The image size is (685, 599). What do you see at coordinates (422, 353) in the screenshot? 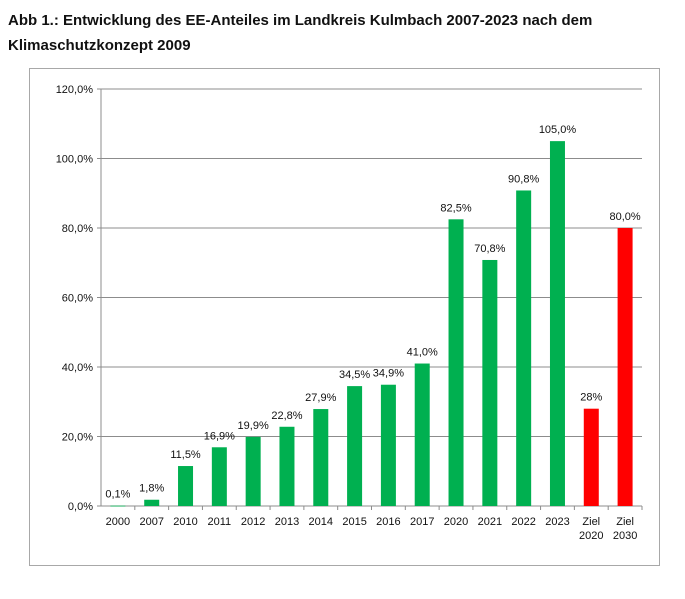
I see `data-label: 41,0%` at bounding box center [422, 353].